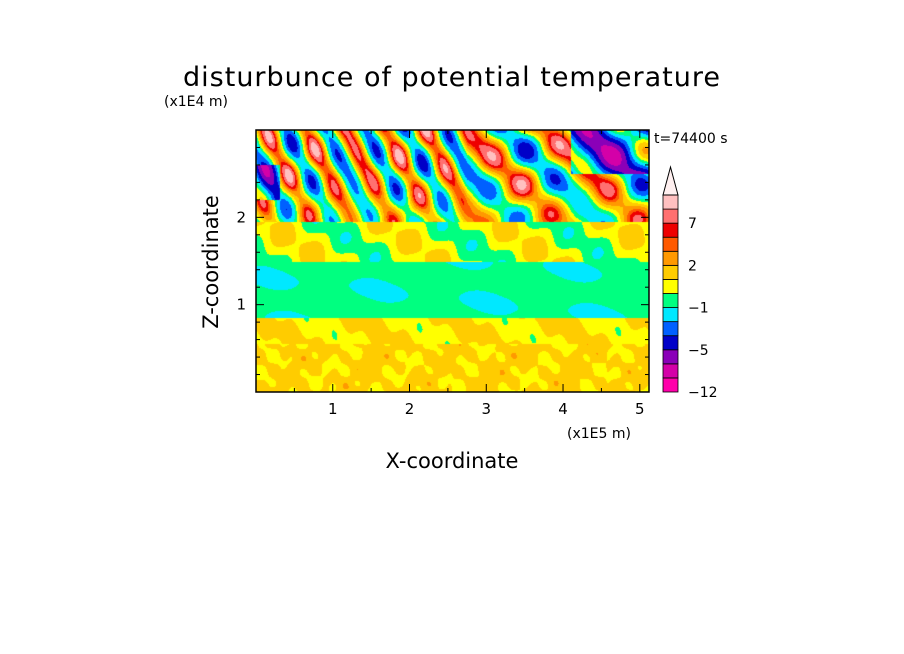 The height and width of the screenshot is (654, 904). I want to click on x-axis-label: X-coordinate, so click(452, 461).